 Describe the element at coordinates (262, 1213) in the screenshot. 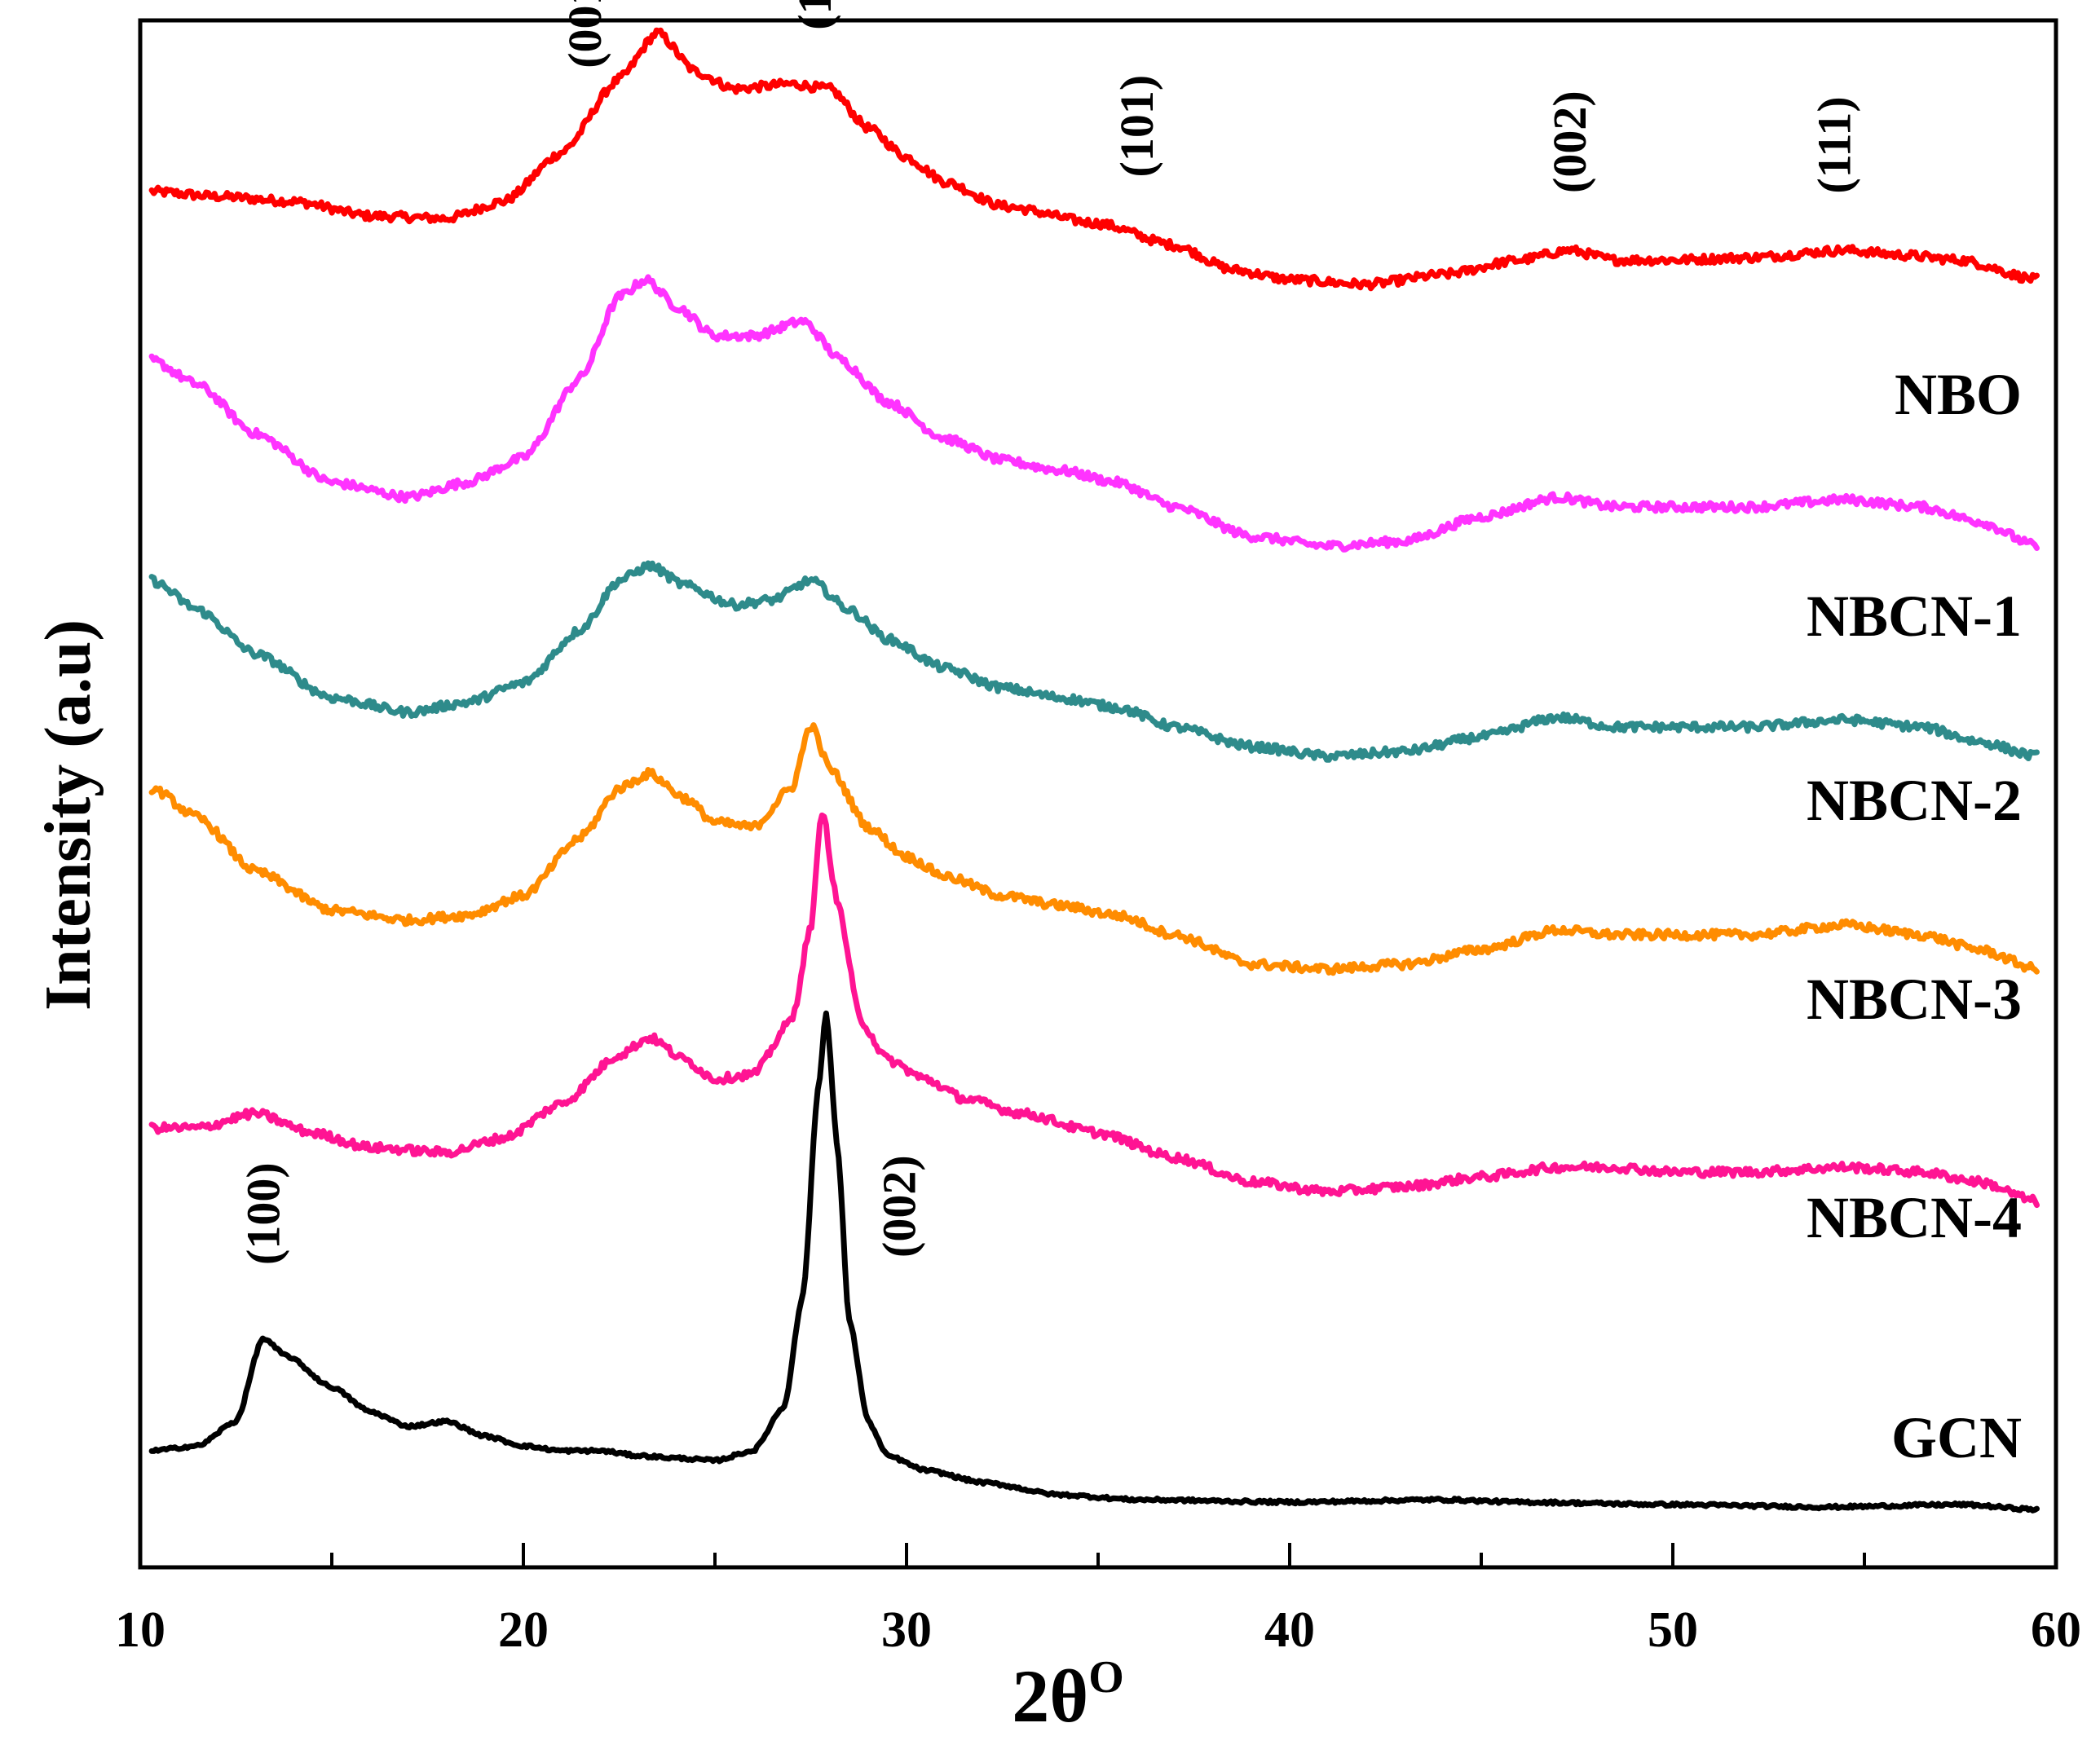

I see `peak-label-gcn-5: (100)` at that location.